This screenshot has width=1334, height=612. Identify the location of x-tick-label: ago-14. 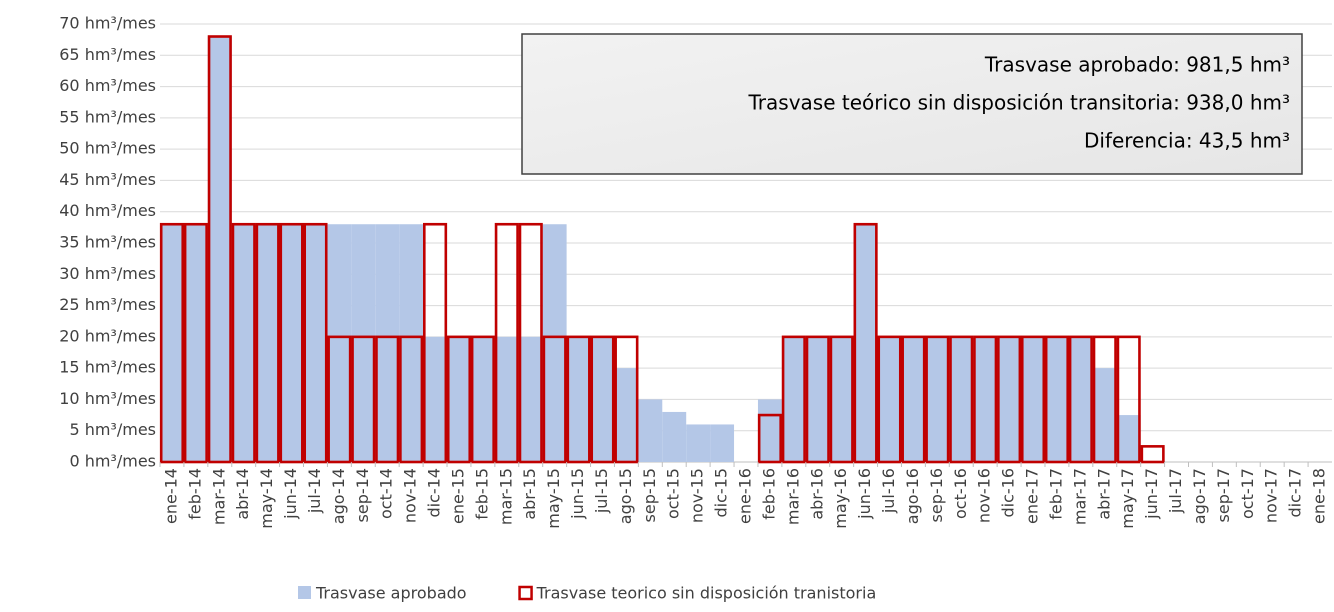
(338, 496).